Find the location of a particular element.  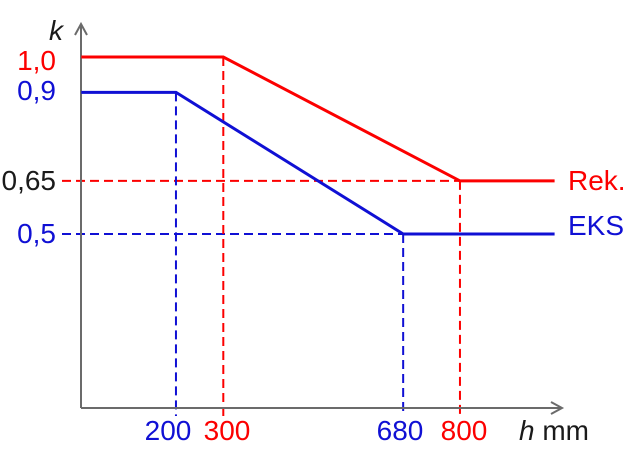

x-axis-label: h mm is located at coordinates (554, 431).